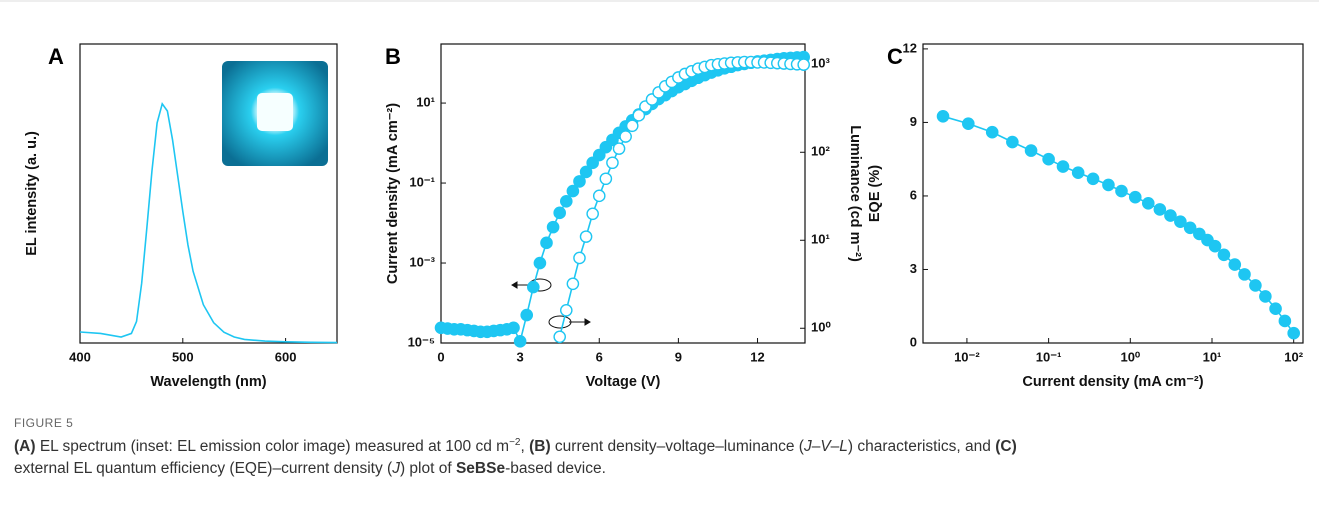 Image resolution: width=1319 pixels, height=506 pixels. What do you see at coordinates (56, 56) in the screenshot?
I see `panel-label: A` at bounding box center [56, 56].